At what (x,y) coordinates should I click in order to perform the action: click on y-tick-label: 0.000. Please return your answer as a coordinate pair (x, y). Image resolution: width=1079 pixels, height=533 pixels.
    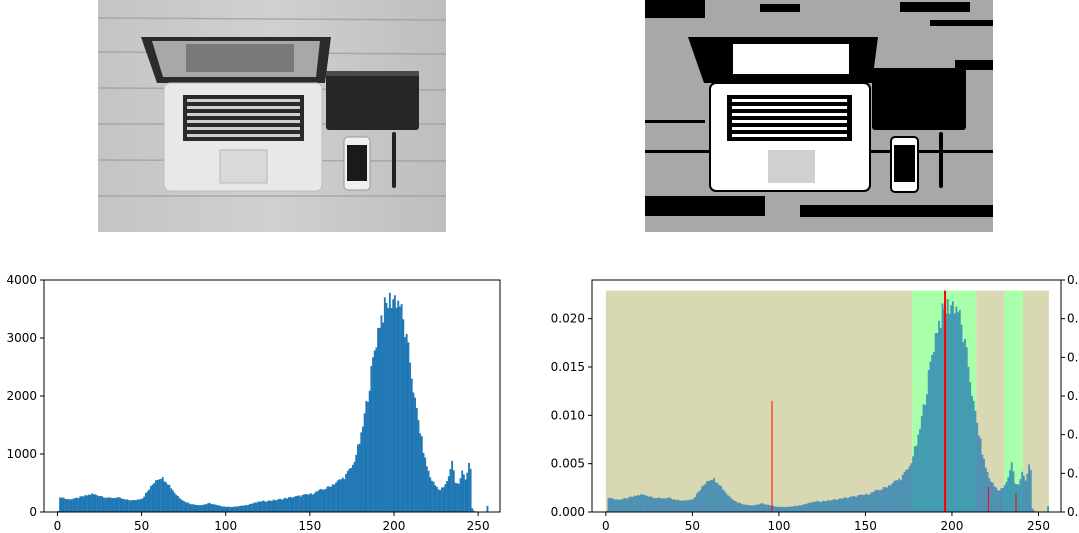
    Looking at the image, I should click on (568, 512).